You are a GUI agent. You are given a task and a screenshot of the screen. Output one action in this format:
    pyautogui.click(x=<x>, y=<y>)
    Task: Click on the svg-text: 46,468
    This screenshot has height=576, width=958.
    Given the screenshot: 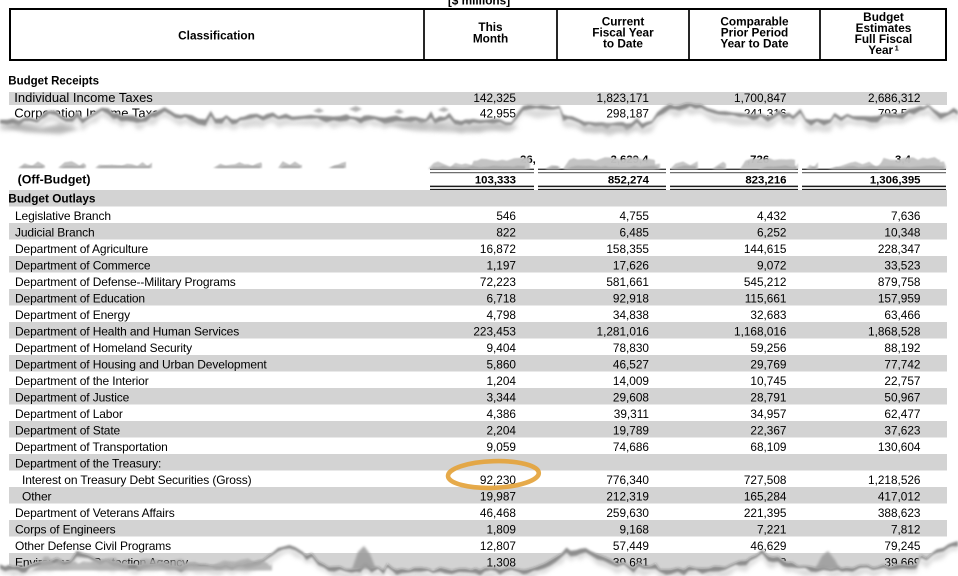 What is the action you would take?
    pyautogui.click(x=498, y=513)
    